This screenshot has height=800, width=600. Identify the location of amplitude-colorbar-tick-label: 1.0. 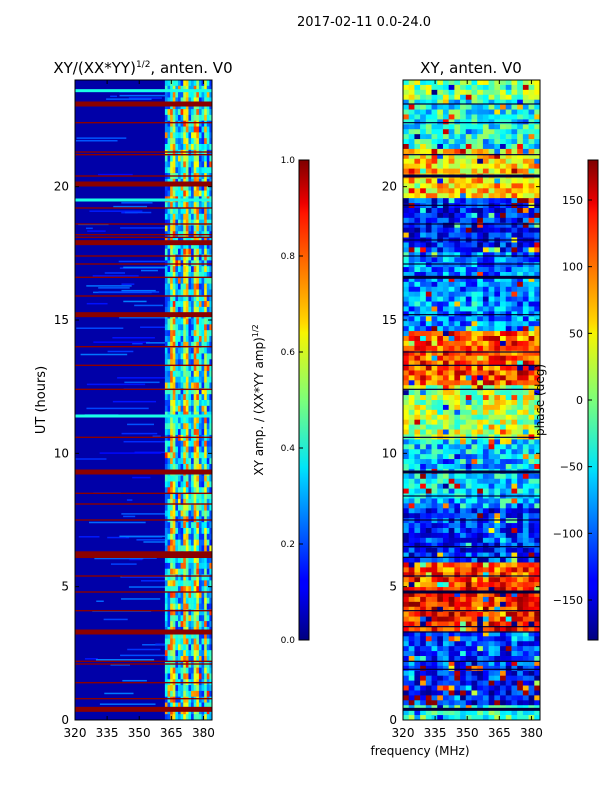
(288, 161).